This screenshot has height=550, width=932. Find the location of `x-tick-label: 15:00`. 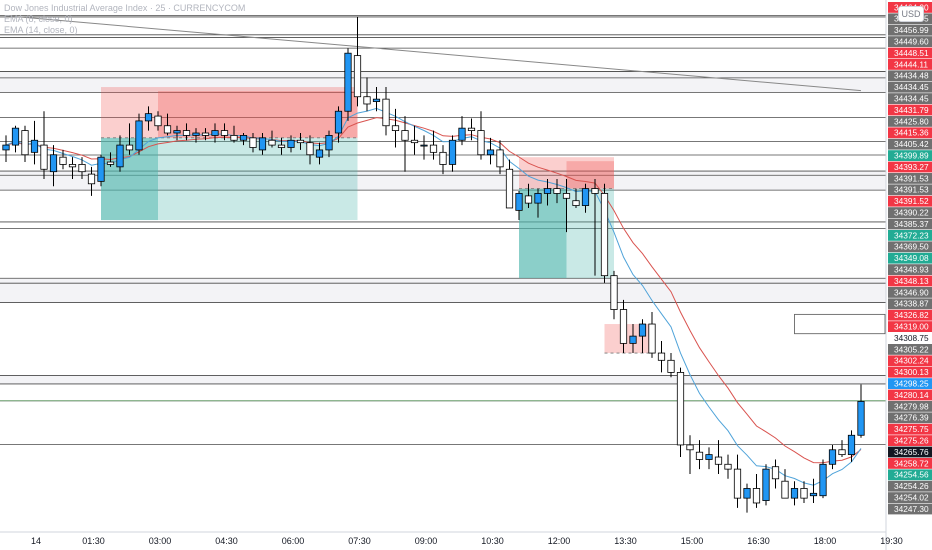

x-tick-label: 15:00 is located at coordinates (692, 541).